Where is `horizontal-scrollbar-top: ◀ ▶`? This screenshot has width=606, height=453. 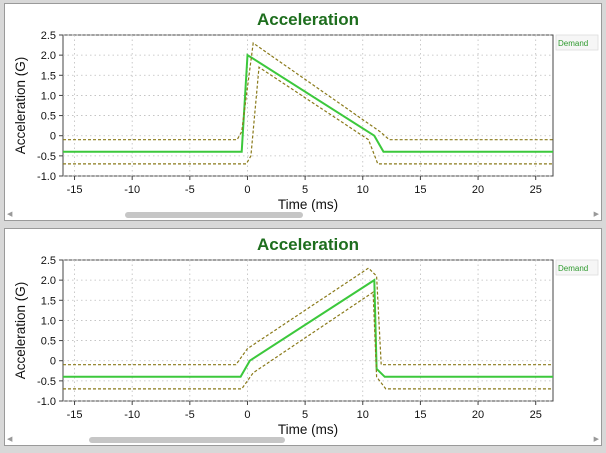
horizontal-scrollbar-top: ◀ ▶ is located at coordinates (303, 214).